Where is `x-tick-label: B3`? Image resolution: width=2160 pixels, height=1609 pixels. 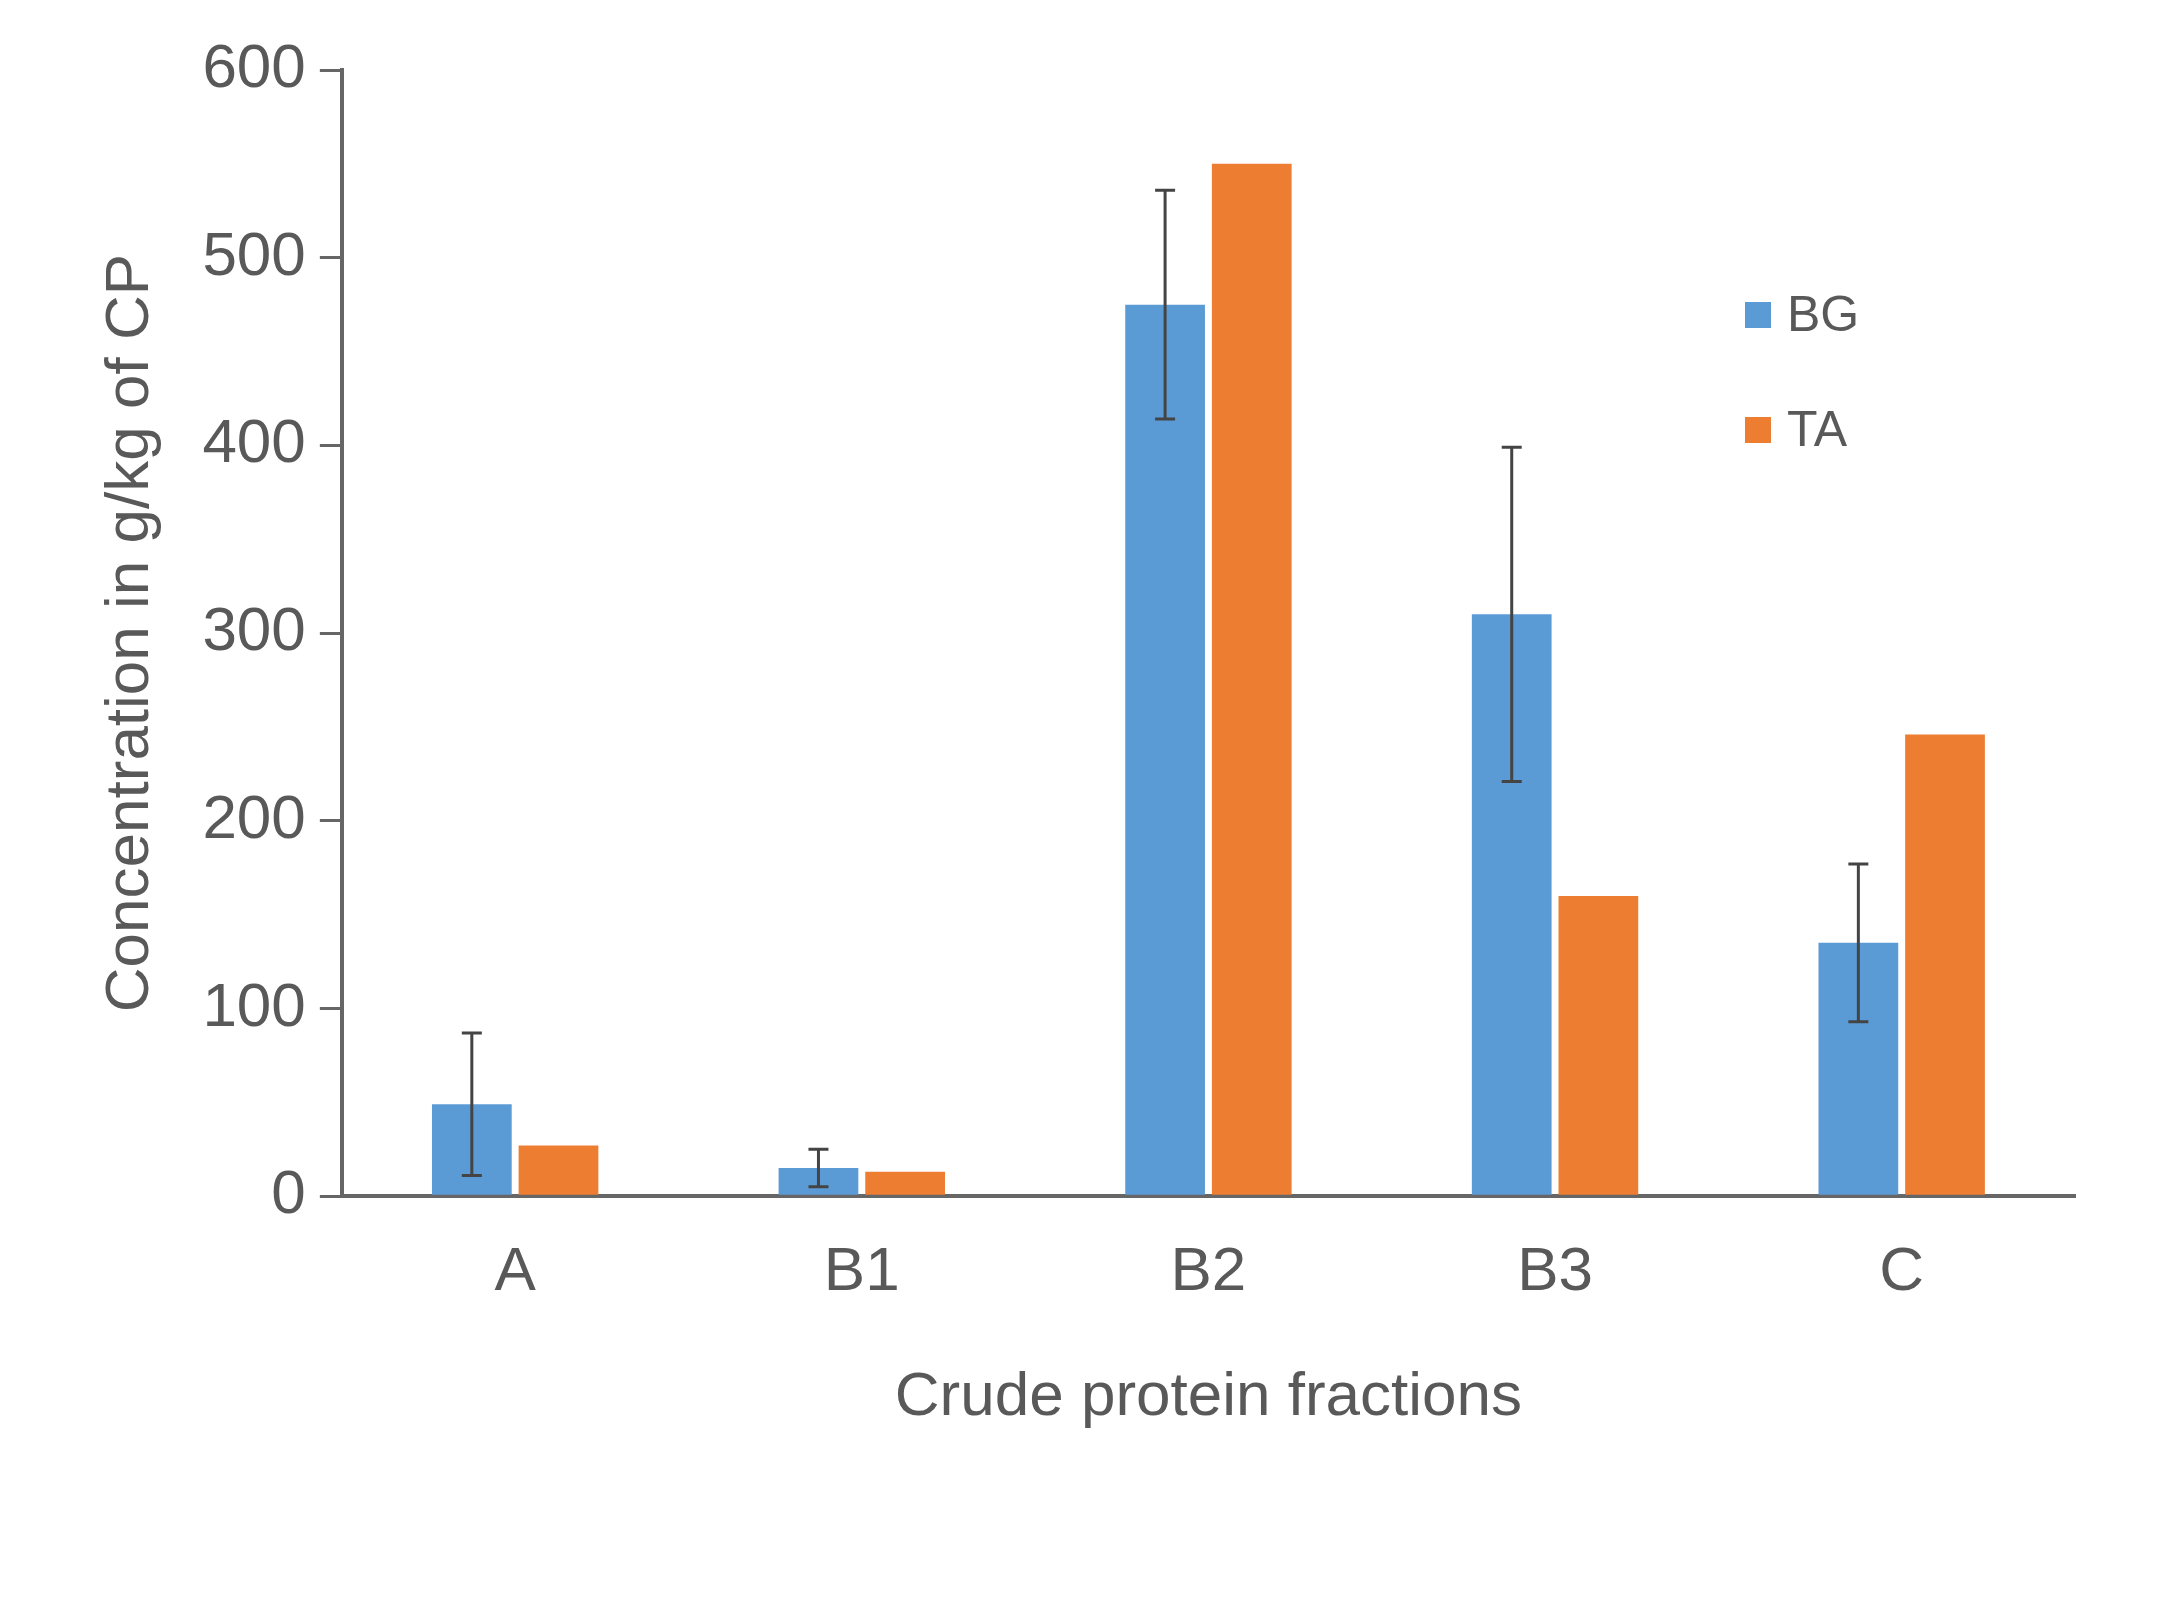
x-tick-label: B3 is located at coordinates (1555, 1269).